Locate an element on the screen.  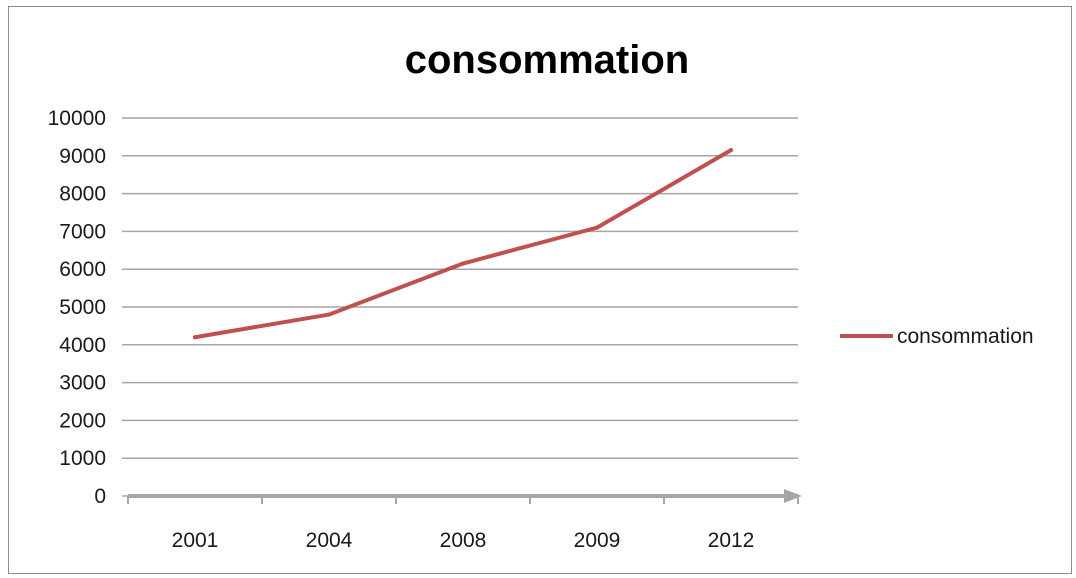
y-tick-label: 3000 is located at coordinates (82, 383).